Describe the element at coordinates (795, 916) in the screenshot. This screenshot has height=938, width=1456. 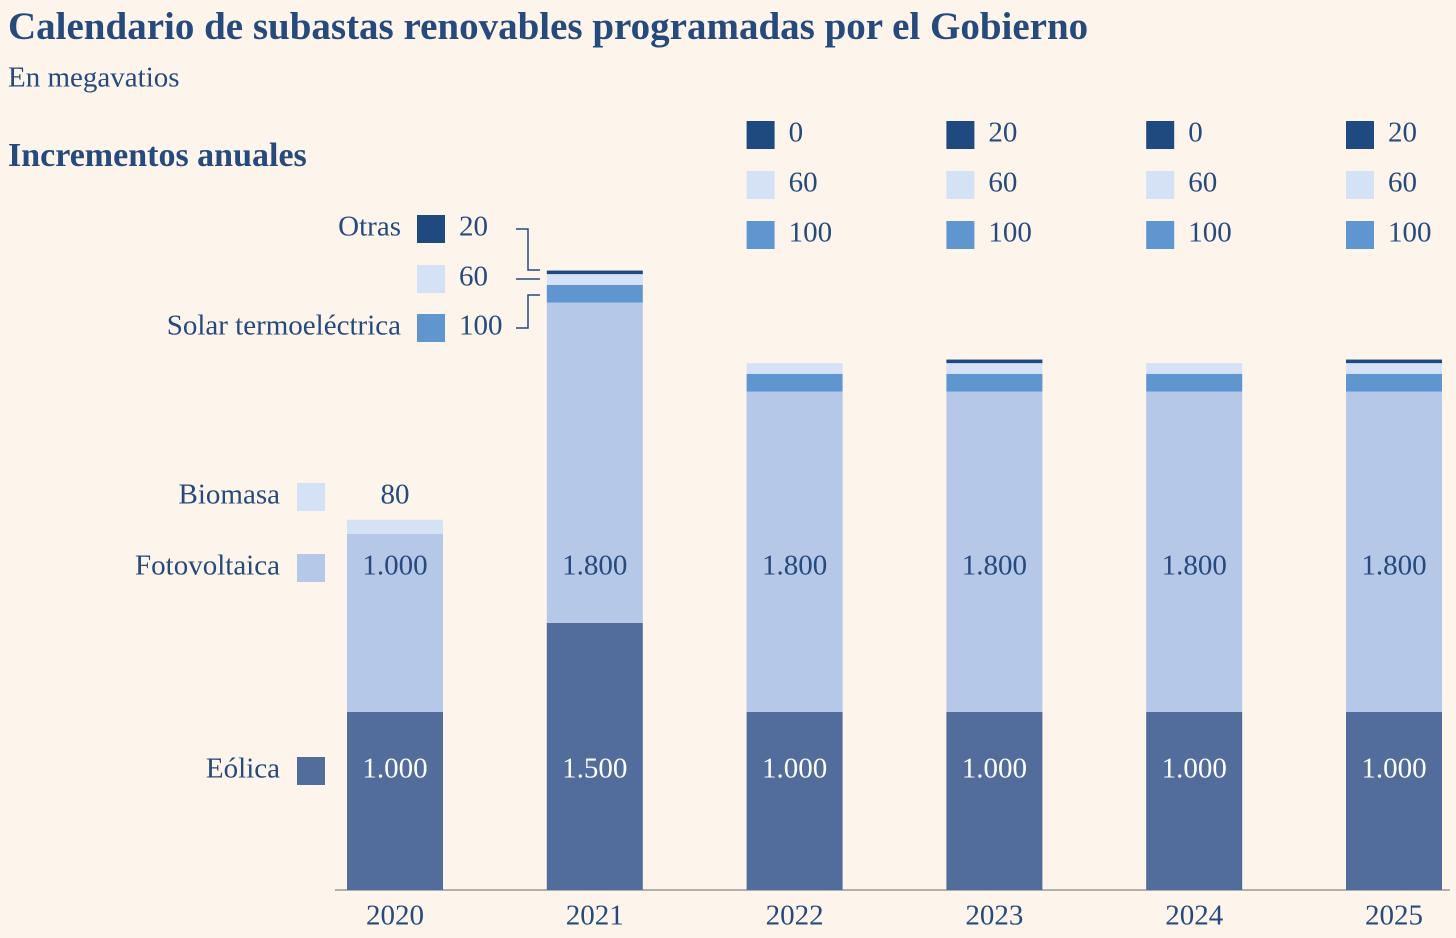
I see `x-tick-label: 2022` at that location.